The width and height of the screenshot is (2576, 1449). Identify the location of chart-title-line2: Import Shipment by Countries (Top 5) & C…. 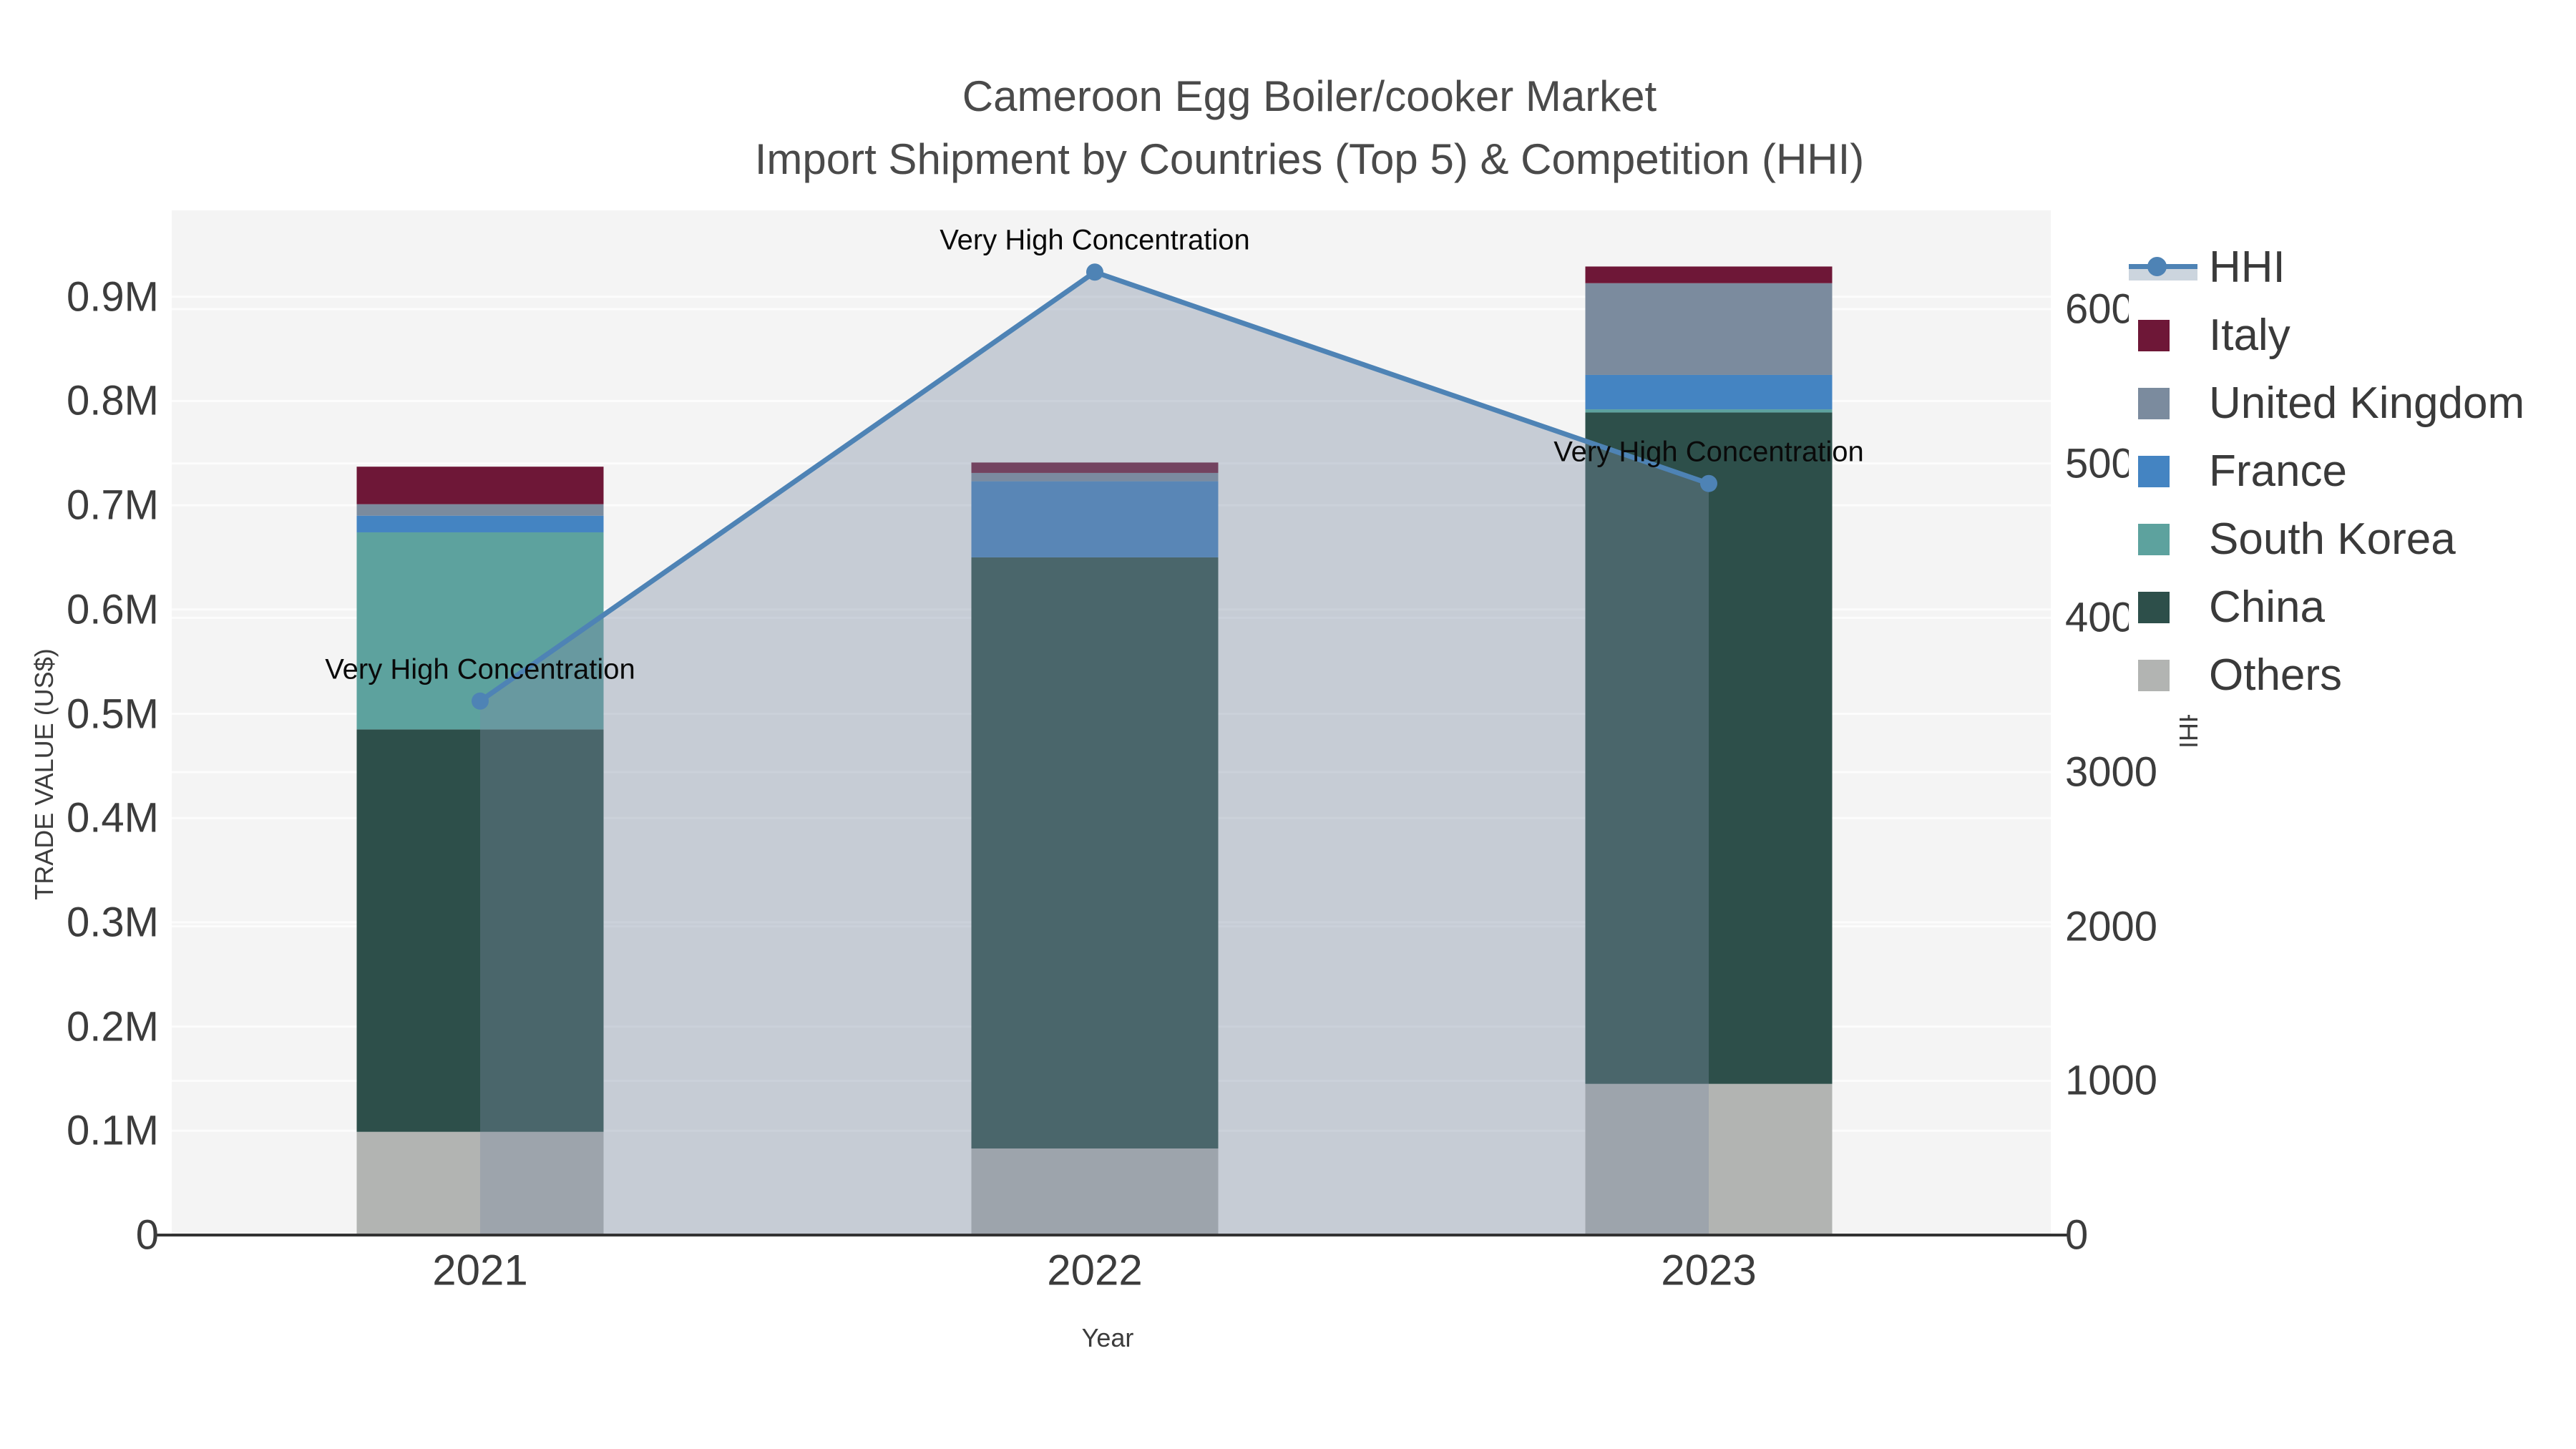
(1309, 159).